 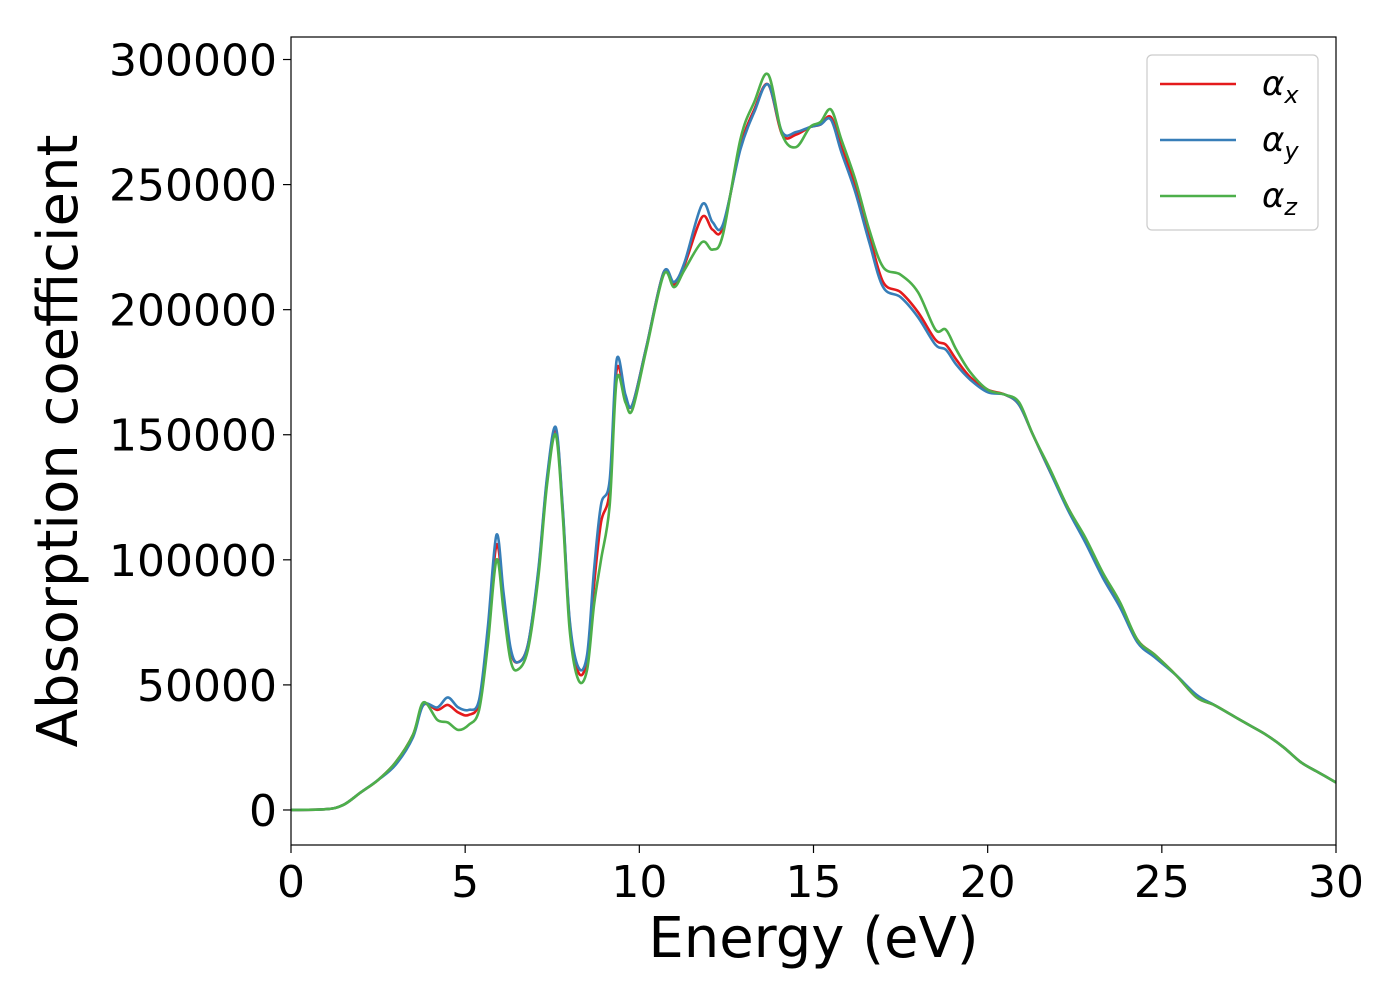 What do you see at coordinates (465, 882) in the screenshot?
I see `x-tick-label: 5` at bounding box center [465, 882].